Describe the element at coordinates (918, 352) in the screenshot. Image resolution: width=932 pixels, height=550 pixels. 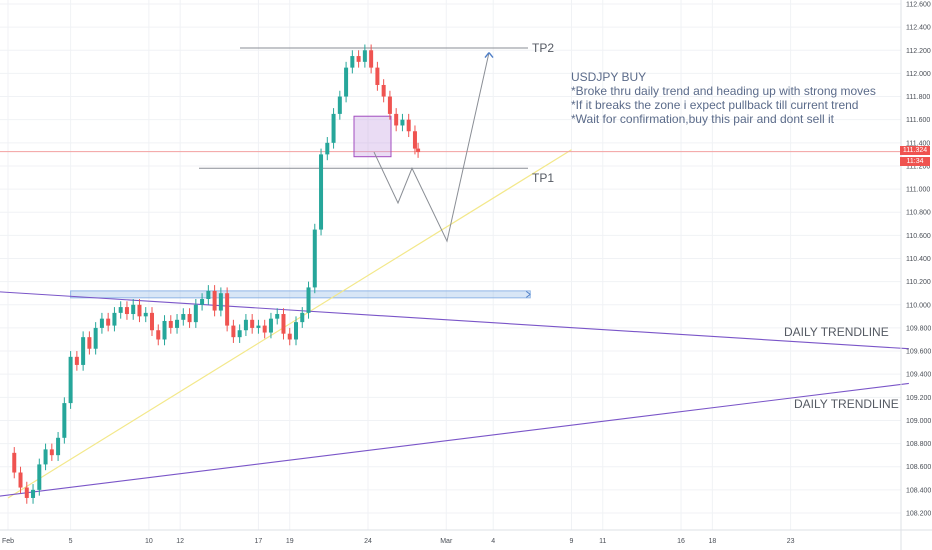
I see `y-tick-label: 109.600` at that location.